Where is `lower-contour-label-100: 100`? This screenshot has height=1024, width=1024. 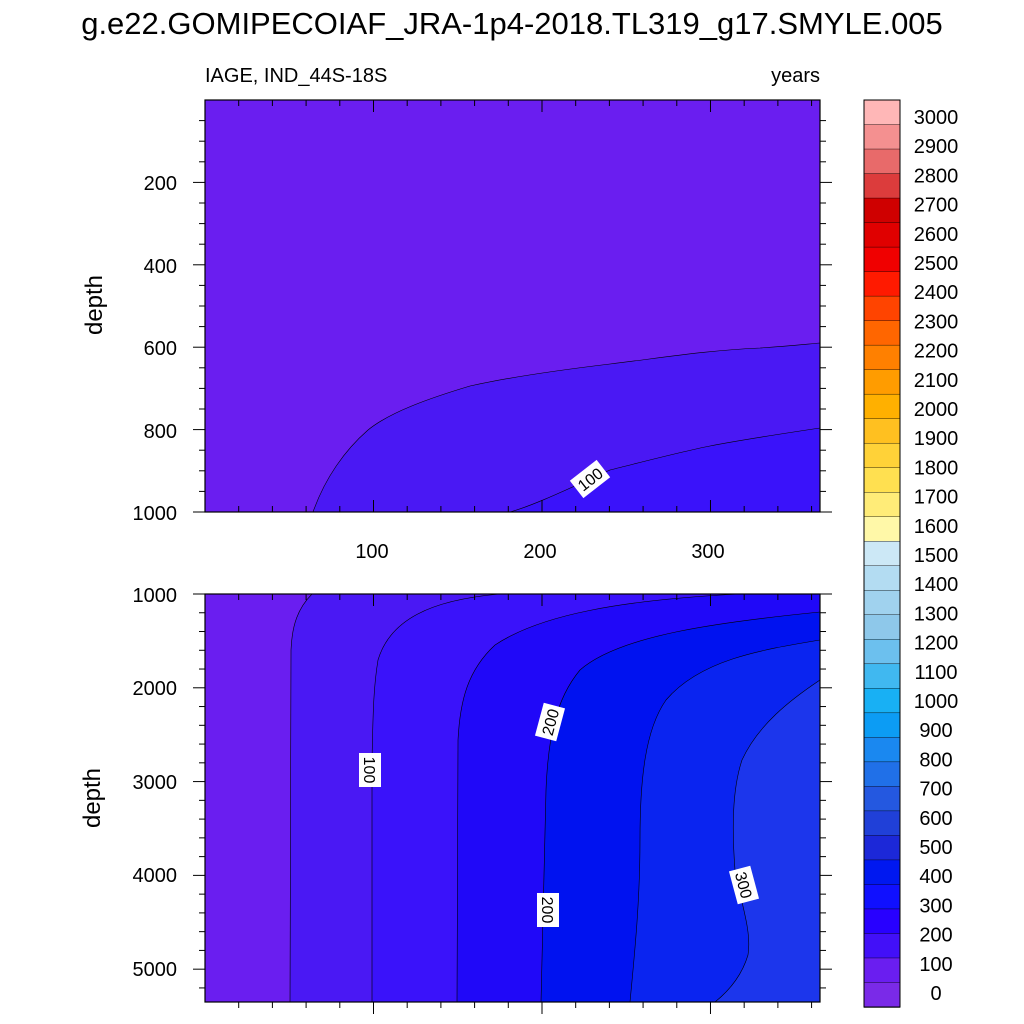 lower-contour-label-100: 100 is located at coordinates (370, 770).